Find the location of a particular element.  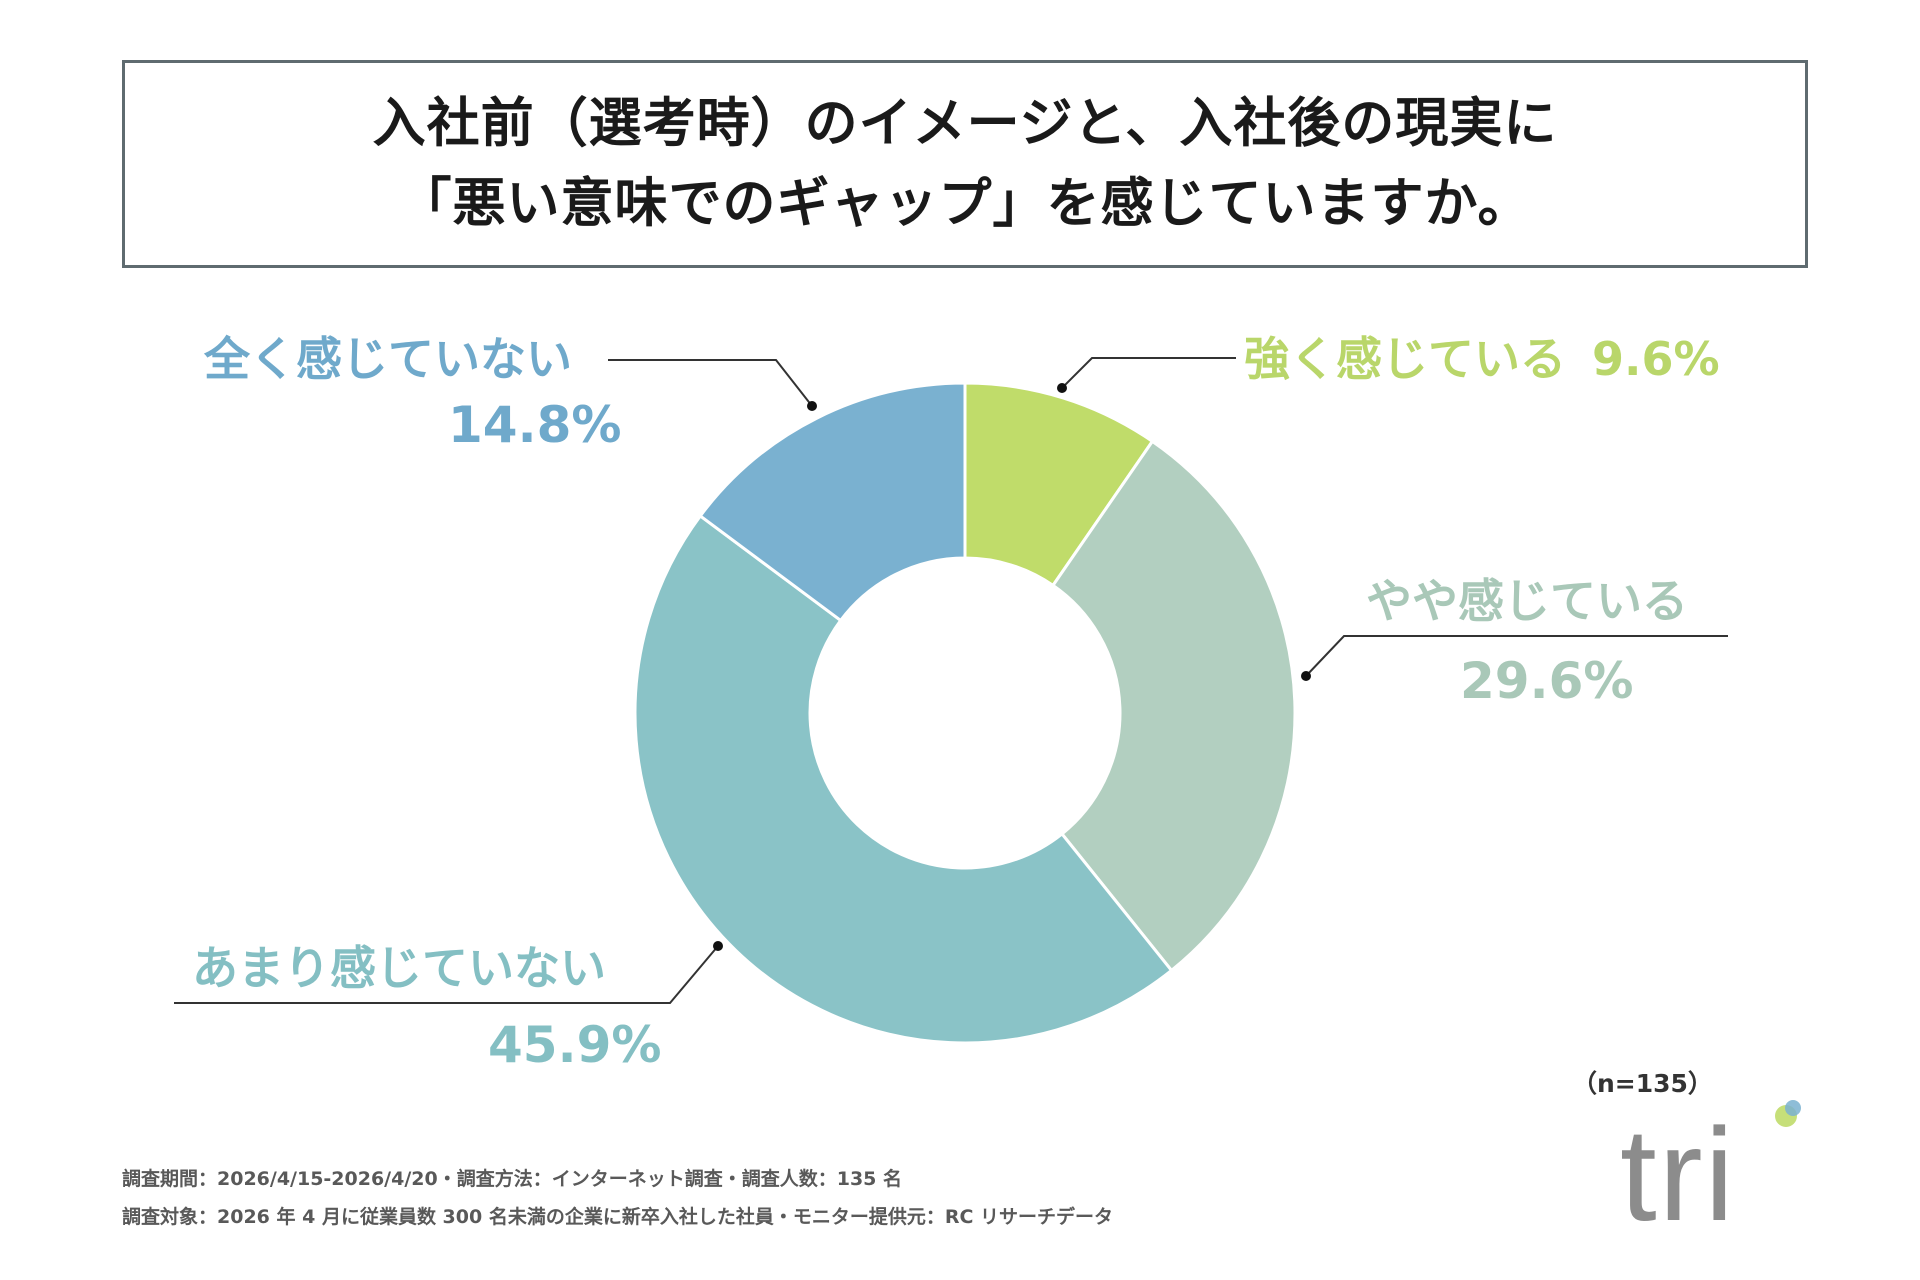

label-strong: 強く感じている 9.6% is located at coordinates (1482, 359).